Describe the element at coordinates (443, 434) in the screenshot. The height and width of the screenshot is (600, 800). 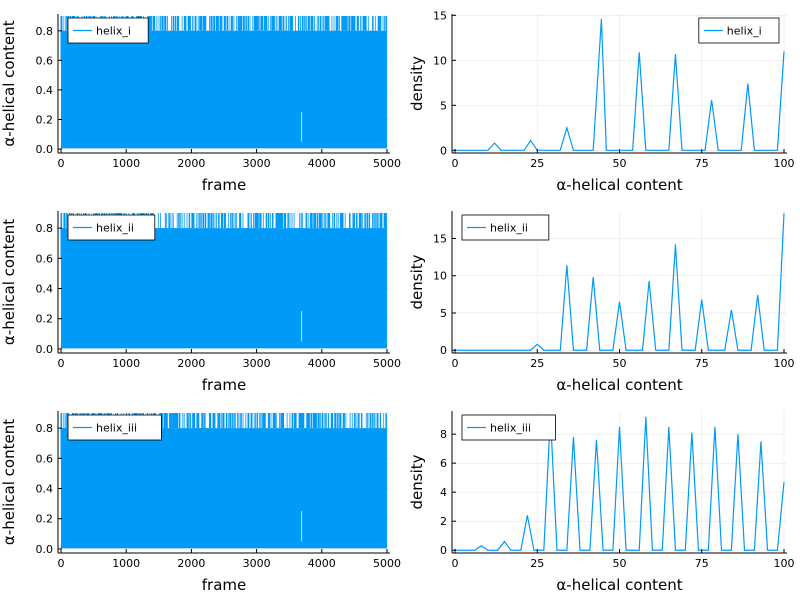
I see `y-tick-label: 8` at that location.